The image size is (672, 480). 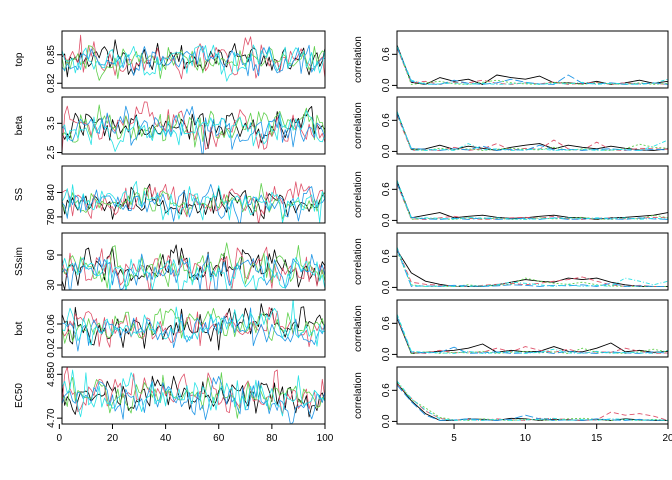 I want to click on trace-panel-top: 0.82 0.85 top, so click(x=170, y=61).